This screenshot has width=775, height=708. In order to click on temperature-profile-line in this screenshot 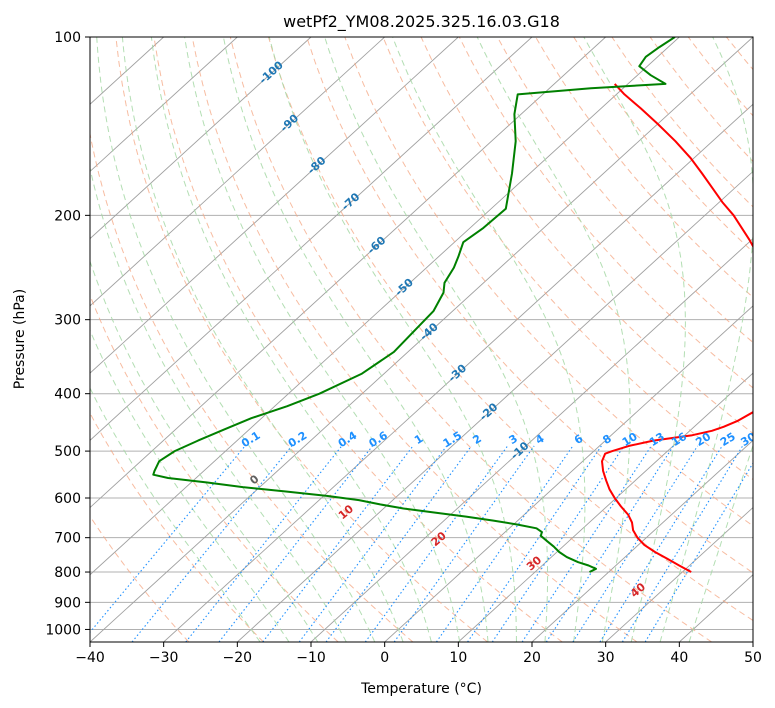, I will do `click(677, 328)`.